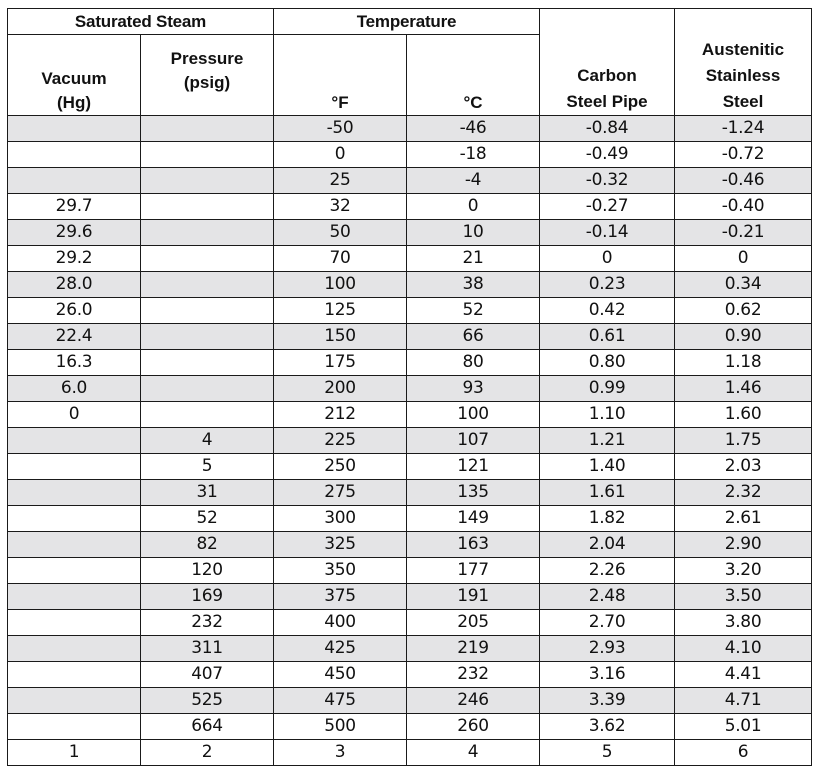  What do you see at coordinates (410, 206) in the screenshot?
I see `table-row: 29.7 32 0 -0.27 -0.40` at bounding box center [410, 206].